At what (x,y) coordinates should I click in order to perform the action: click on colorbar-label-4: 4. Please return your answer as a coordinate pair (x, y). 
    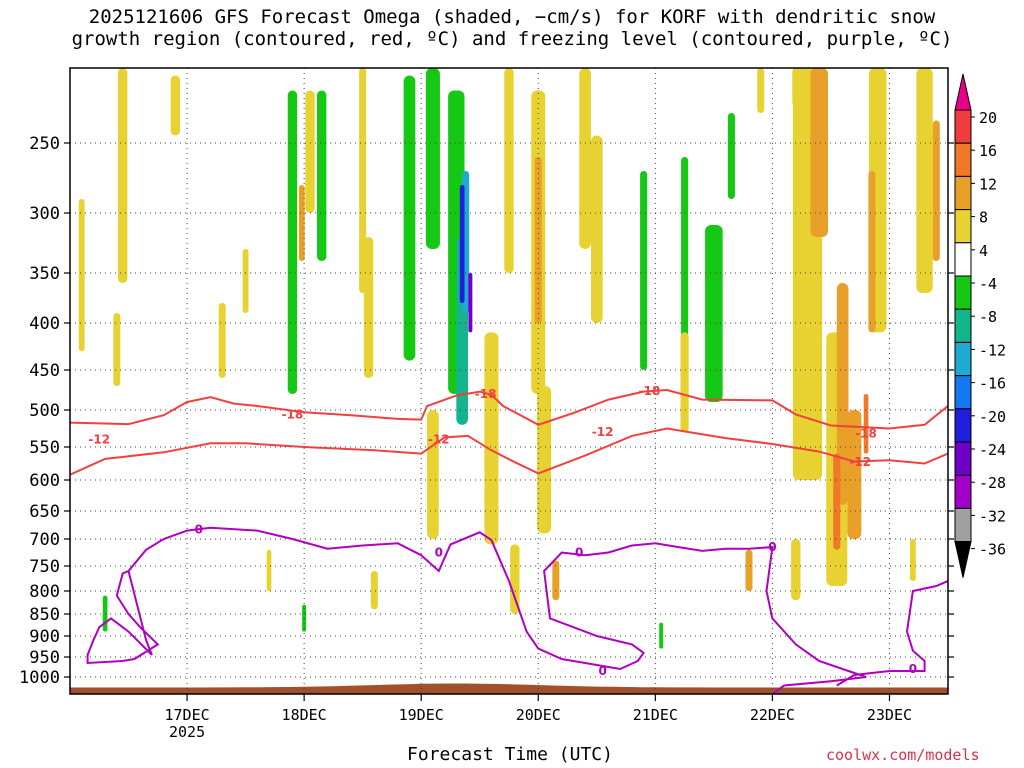
    Looking at the image, I should click on (983, 251).